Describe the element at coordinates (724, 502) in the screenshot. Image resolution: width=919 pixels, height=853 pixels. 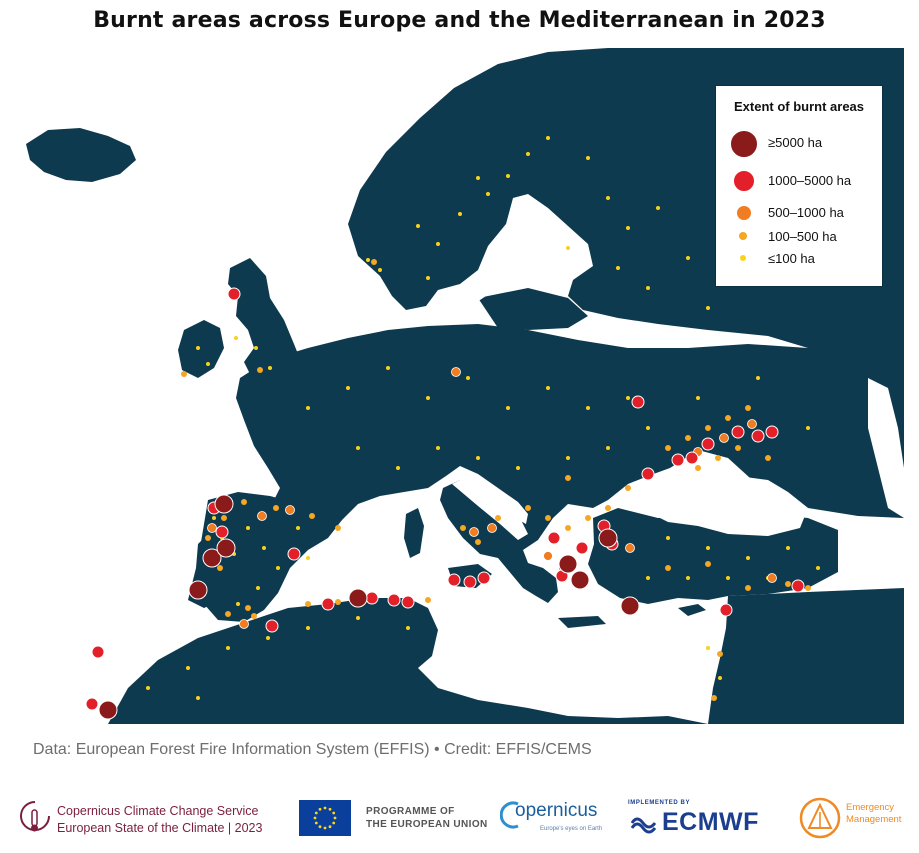
I see `black-sea` at that location.